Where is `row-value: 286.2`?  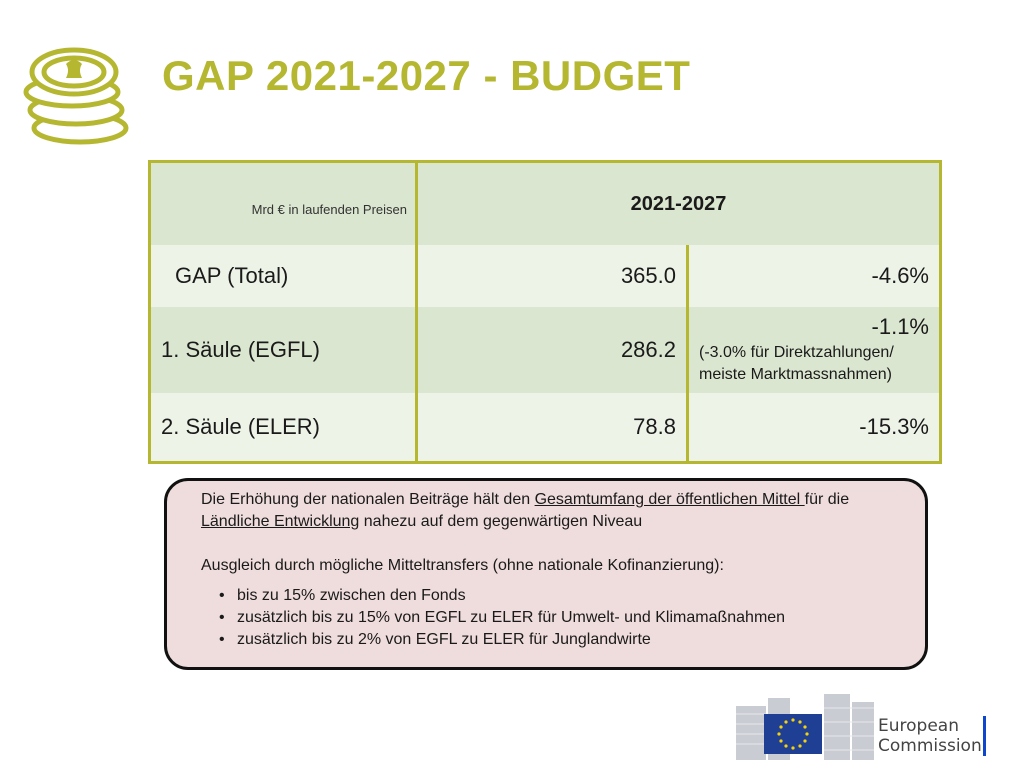 row-value: 286.2 is located at coordinates (552, 350).